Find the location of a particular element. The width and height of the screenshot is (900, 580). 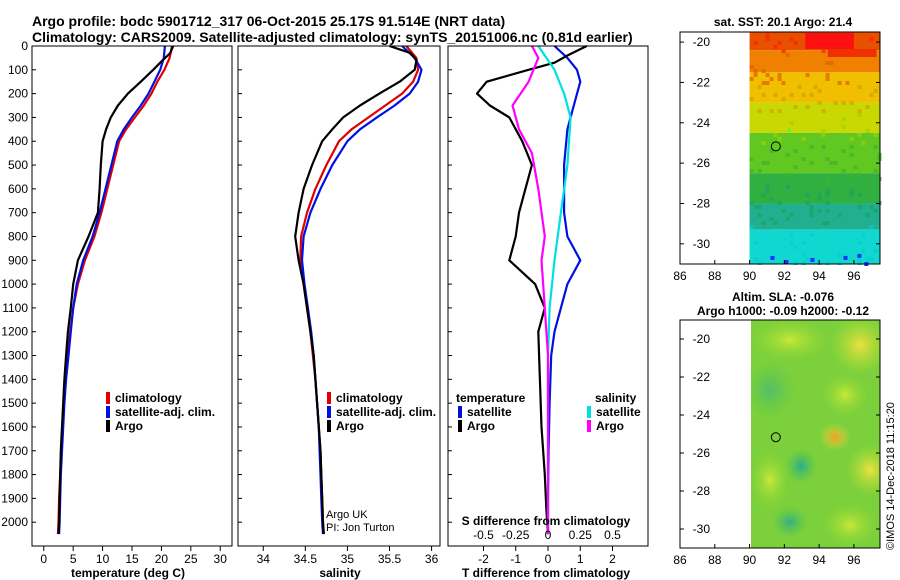

salinity-x-label: salinity is located at coordinates (340, 573).